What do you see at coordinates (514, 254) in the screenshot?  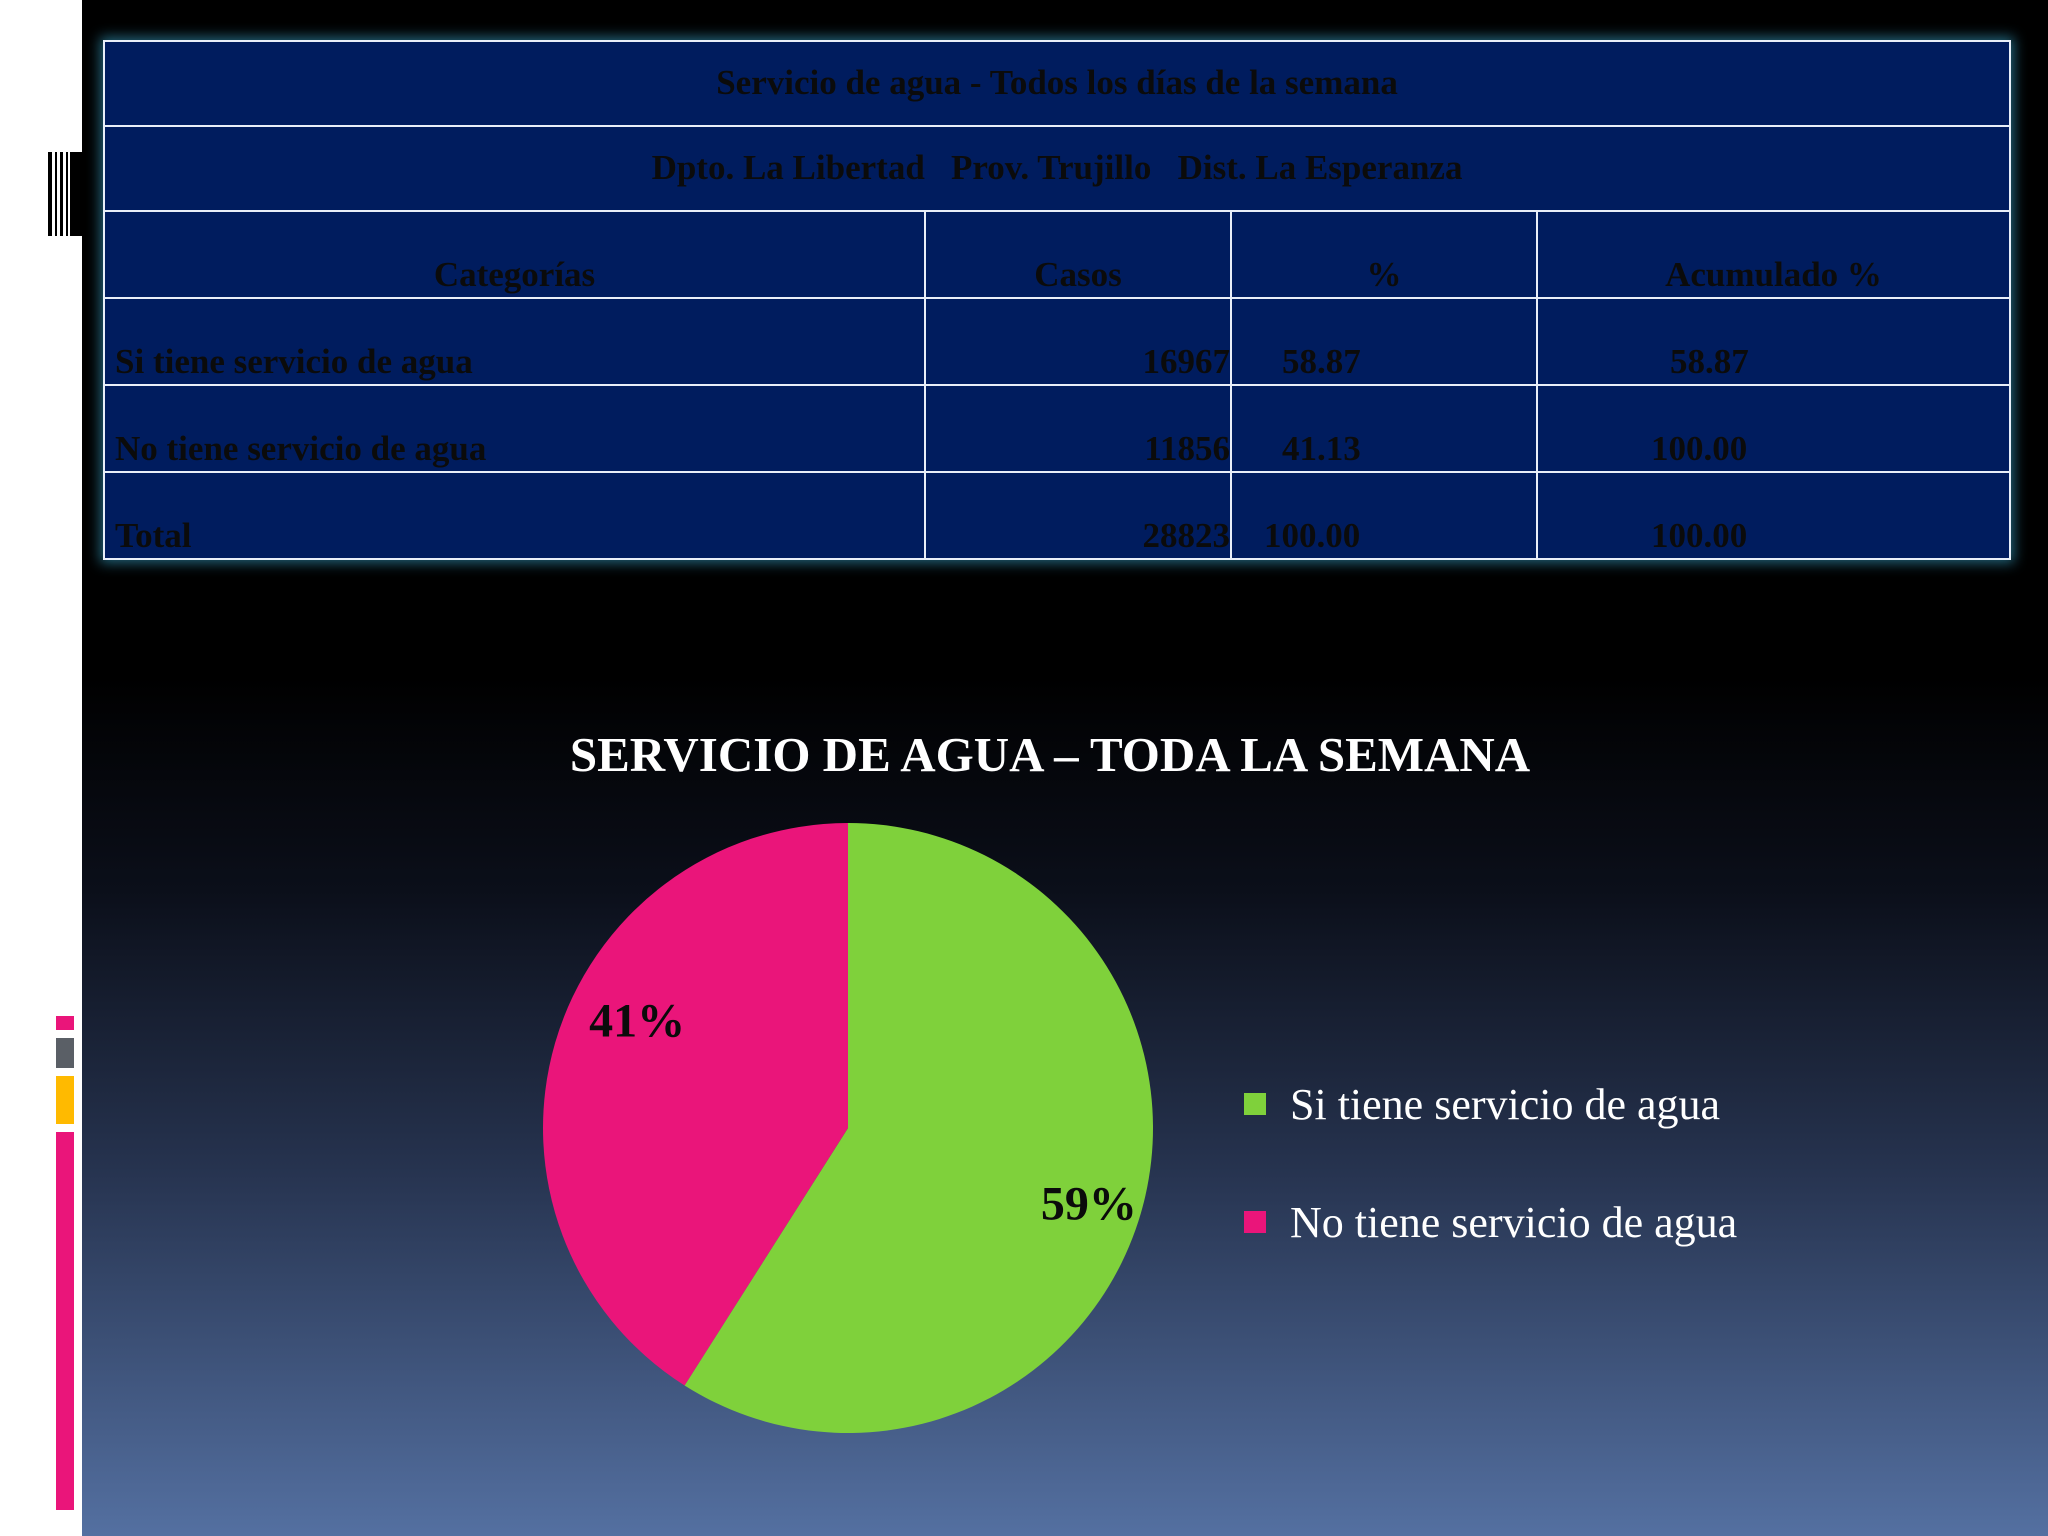 I see `header-categorias: Categorías` at bounding box center [514, 254].